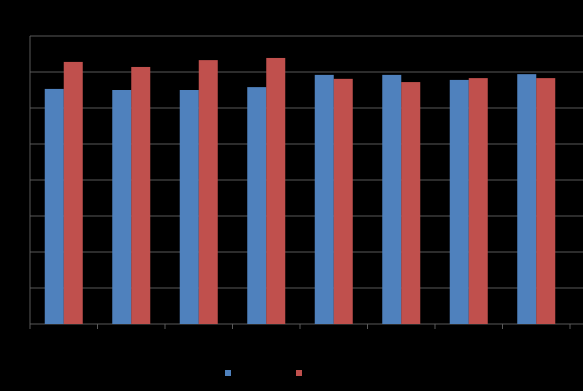  What do you see at coordinates (21, 252) in the screenshot?
I see `y-tick-label: 2` at bounding box center [21, 252].